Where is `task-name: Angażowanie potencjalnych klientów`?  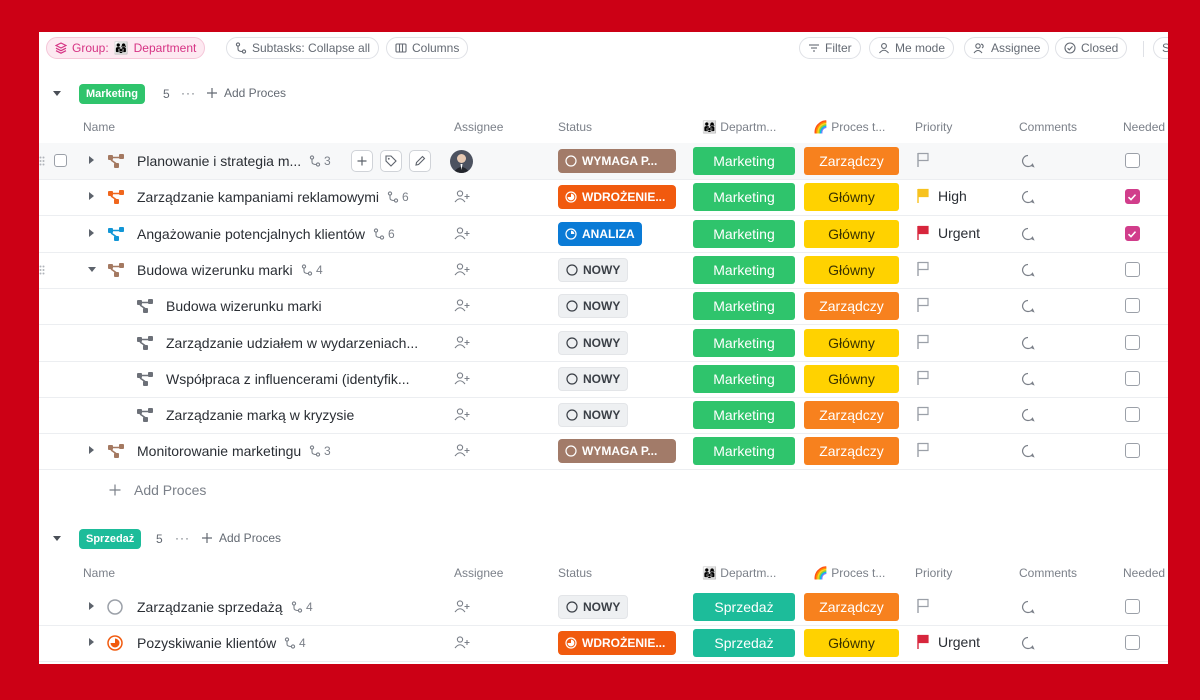
task-name: Angażowanie potencjalnych klientów is located at coordinates (251, 233).